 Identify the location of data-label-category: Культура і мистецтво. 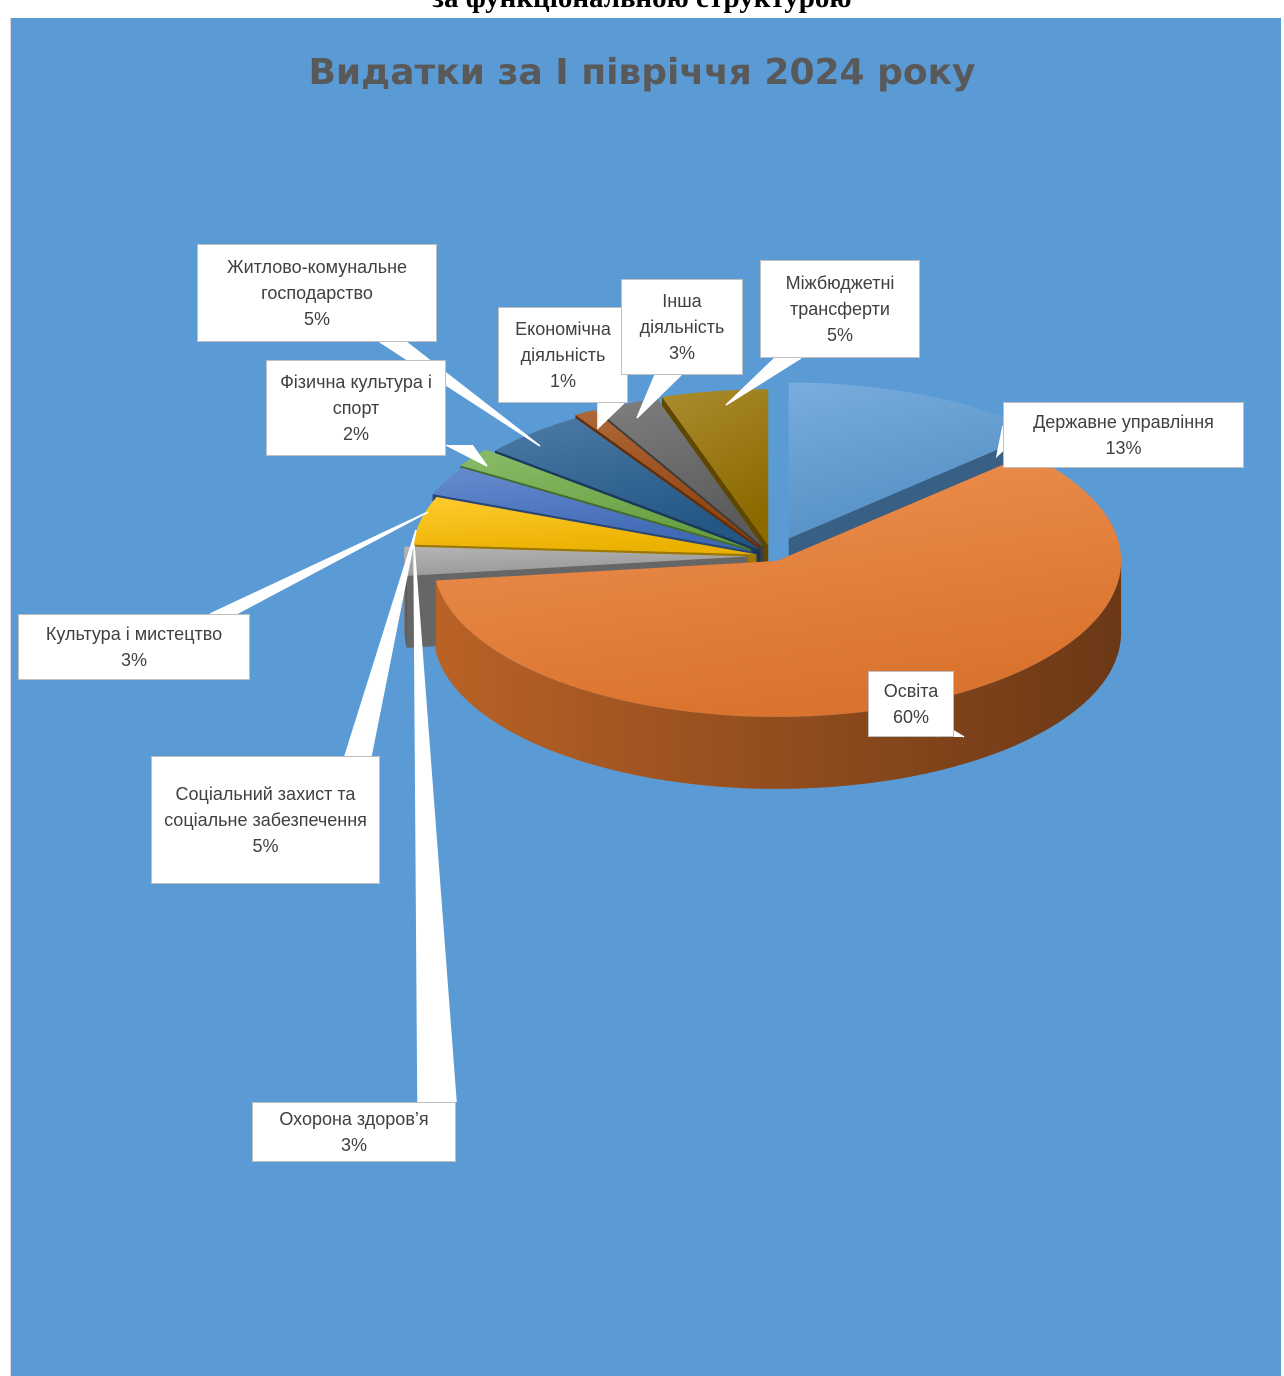
(134, 634).